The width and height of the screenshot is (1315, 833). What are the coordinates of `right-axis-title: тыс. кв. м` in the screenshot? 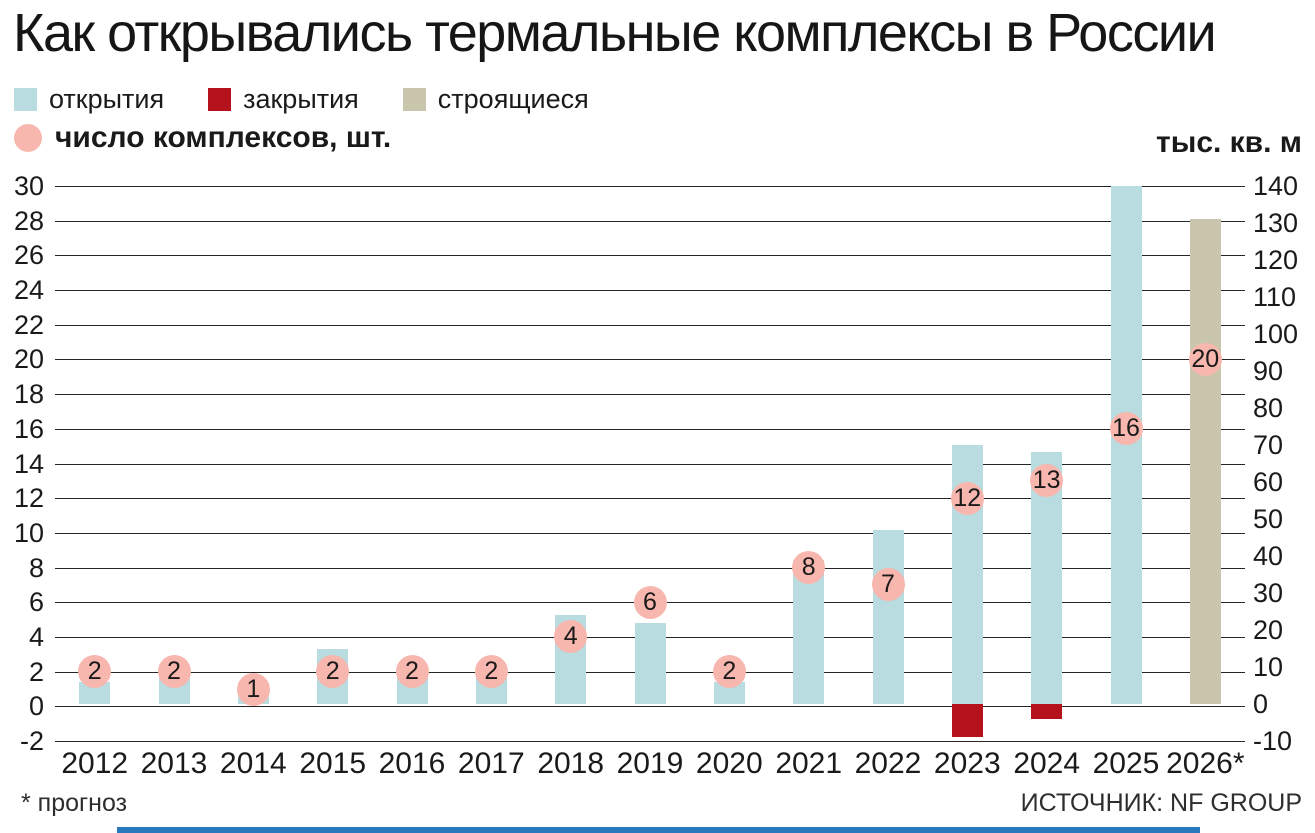 It's located at (1229, 142).